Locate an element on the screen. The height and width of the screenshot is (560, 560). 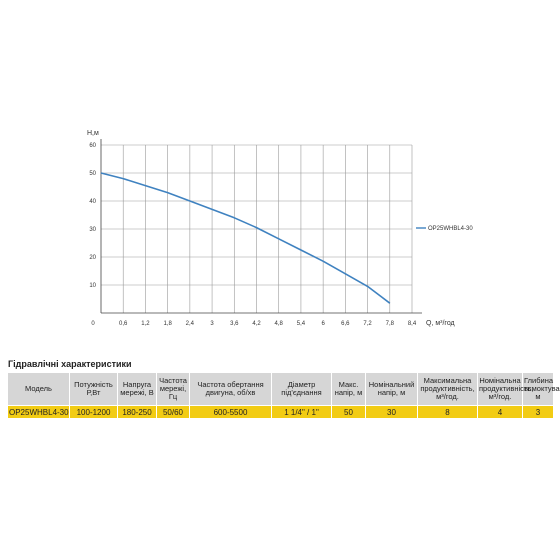
table-header-cell: Потужність Р,Вт is located at coordinates (93, 389).